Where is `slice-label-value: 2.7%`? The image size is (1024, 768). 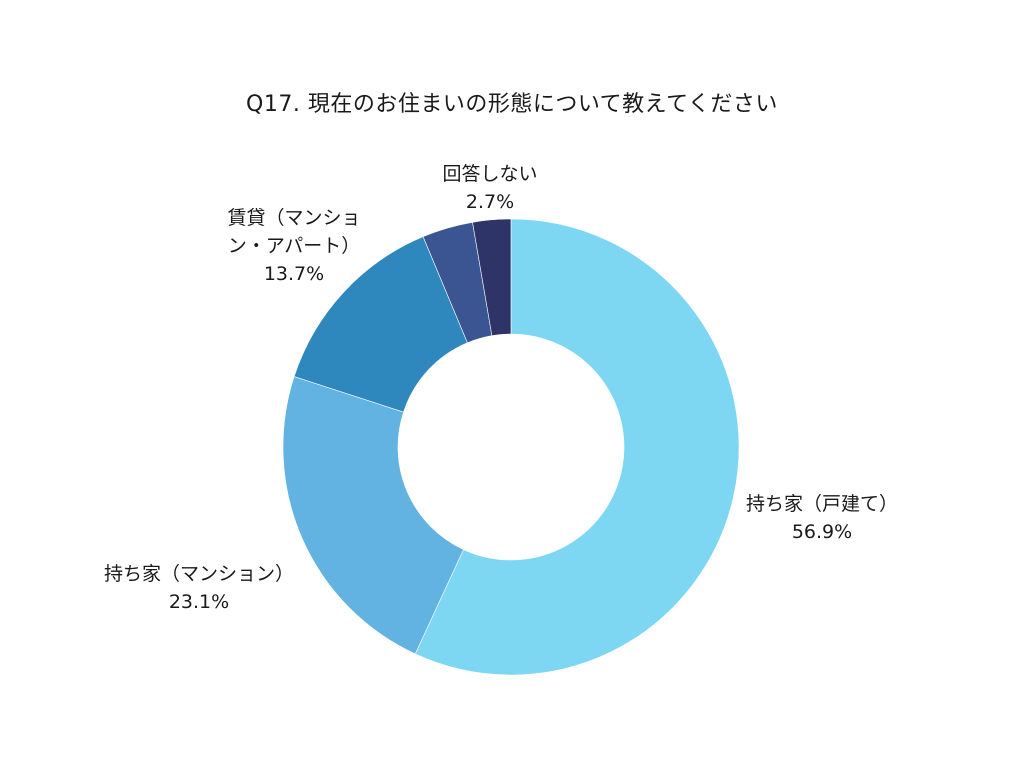 slice-label-value: 2.7% is located at coordinates (490, 202).